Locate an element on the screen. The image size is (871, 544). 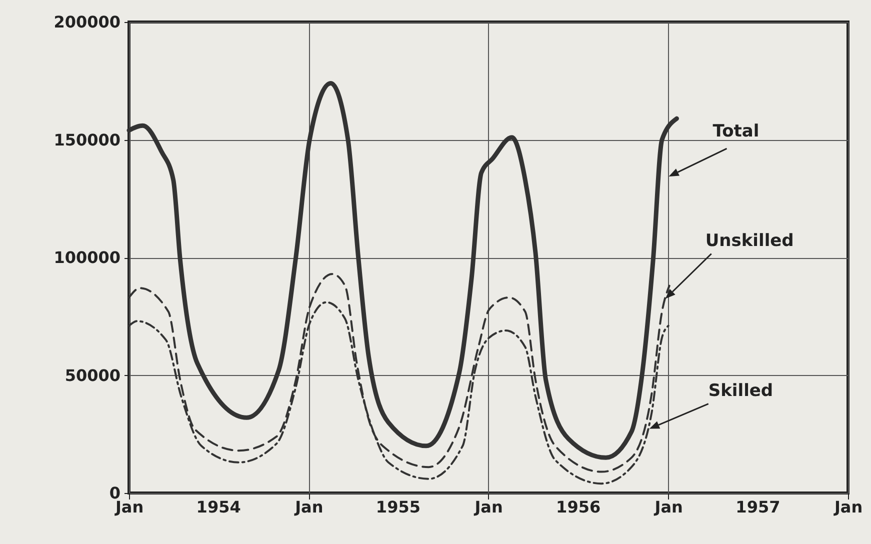
y-tick-label: 50000 is located at coordinates (92, 375).